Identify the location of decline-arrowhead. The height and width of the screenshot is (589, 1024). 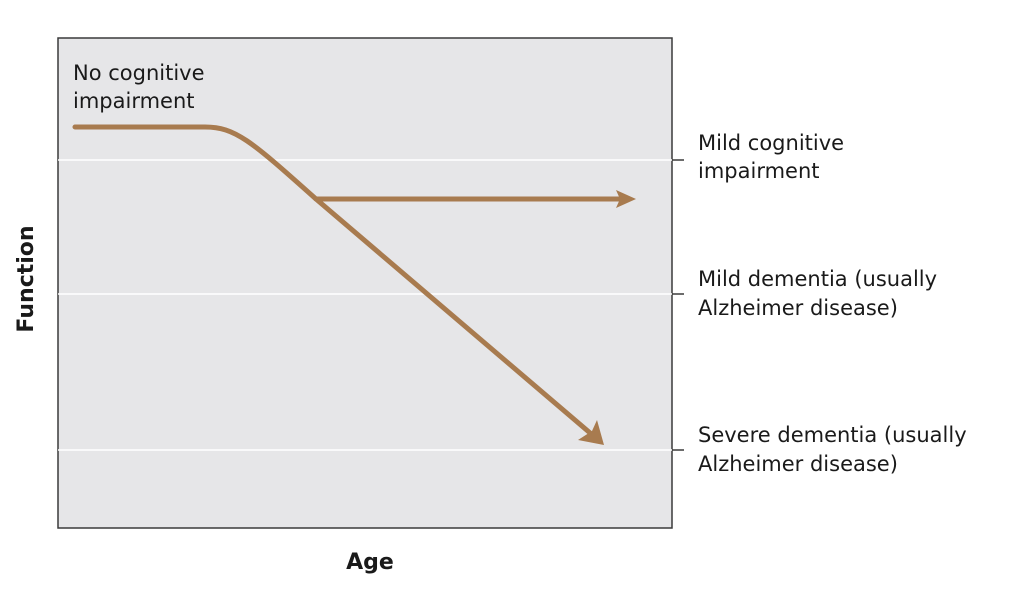
(591, 432).